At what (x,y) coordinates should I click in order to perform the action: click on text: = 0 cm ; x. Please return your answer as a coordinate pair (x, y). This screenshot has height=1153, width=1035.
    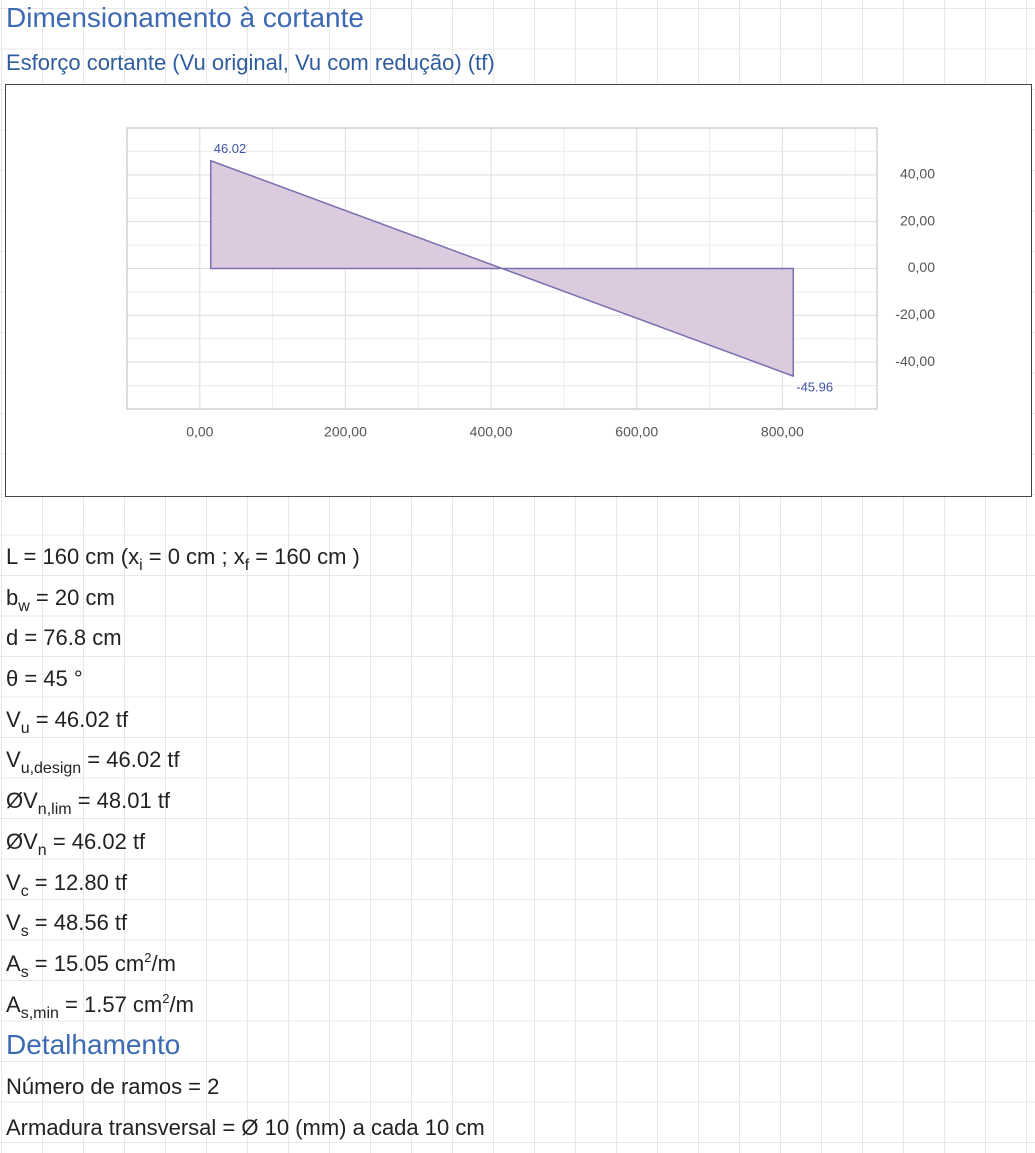
    Looking at the image, I should click on (193, 556).